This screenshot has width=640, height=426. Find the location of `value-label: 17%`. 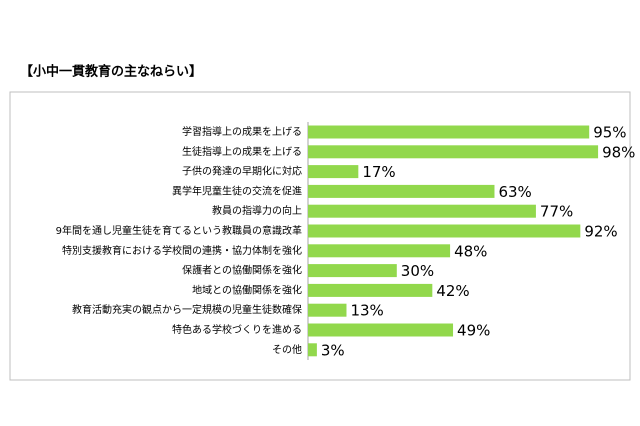

value-label: 17% is located at coordinates (378, 172).